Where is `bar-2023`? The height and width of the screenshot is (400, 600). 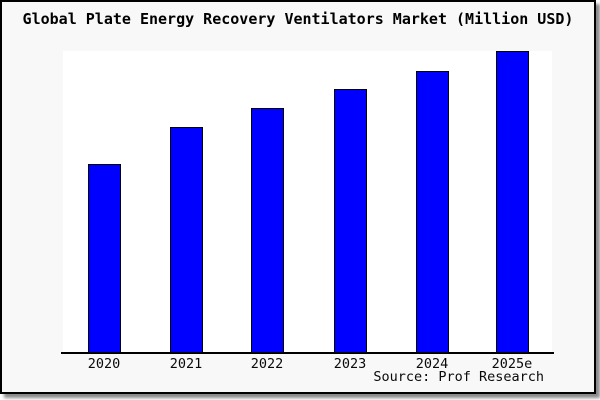 bar-2023 is located at coordinates (350, 221).